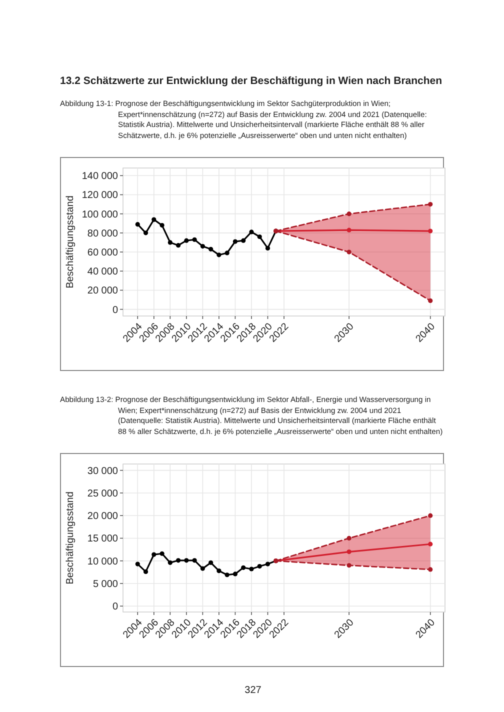 The height and width of the screenshot is (712, 504). I want to click on y-tick-label: 40 000, so click(102, 272).